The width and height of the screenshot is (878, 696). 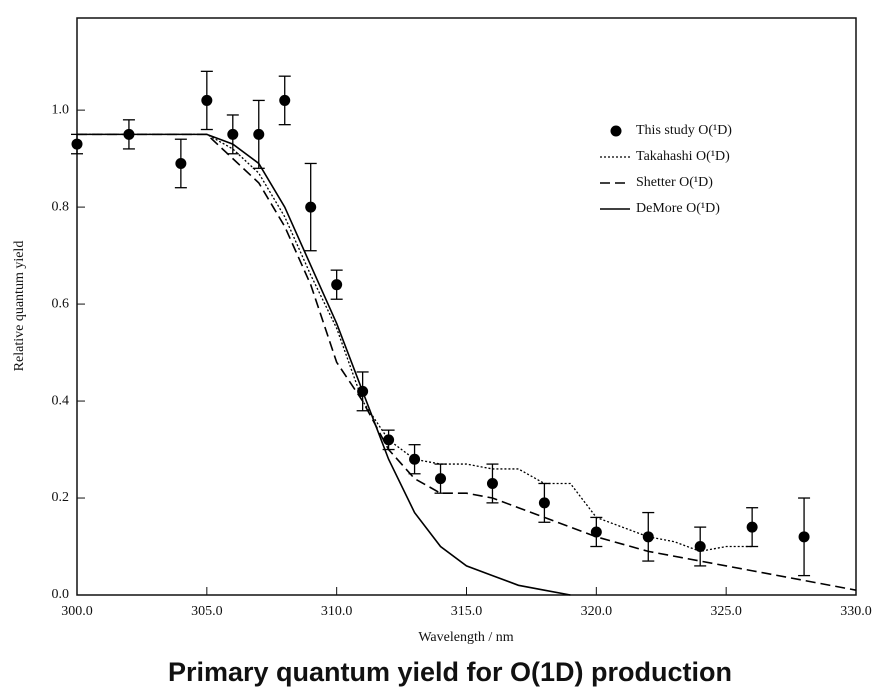 What do you see at coordinates (683, 156) in the screenshot?
I see `legend-label: Takahashi O(¹D)` at bounding box center [683, 156].